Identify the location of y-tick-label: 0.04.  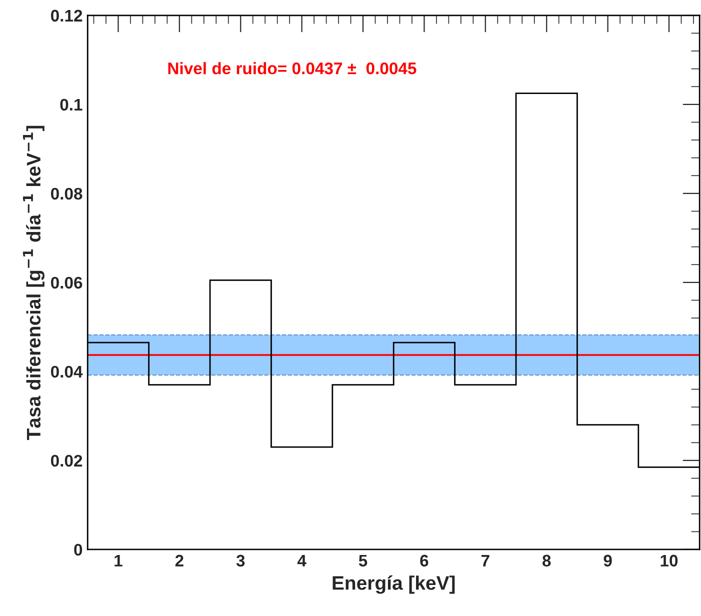
(66, 372).